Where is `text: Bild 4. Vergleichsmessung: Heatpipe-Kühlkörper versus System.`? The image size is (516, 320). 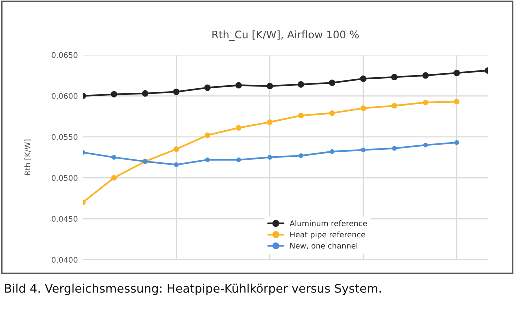
text: Bild 4. Vergleichsmessung: Heatpipe-Kühlkörper versus System. is located at coordinates (193, 290).